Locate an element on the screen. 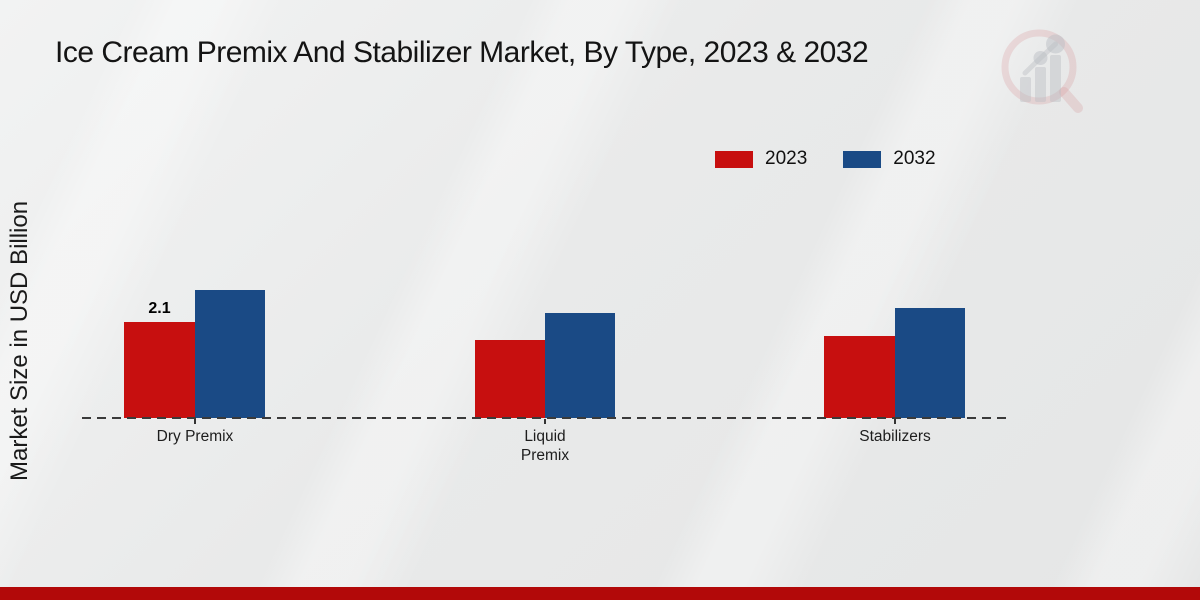 The height and width of the screenshot is (600, 1200). magnifier-ring-icon is located at coordinates (1039, 67).